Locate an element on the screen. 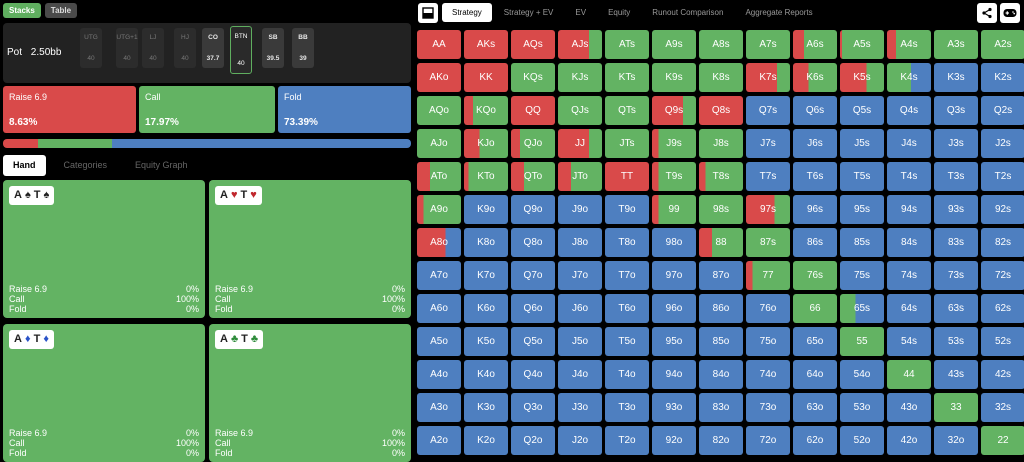  hand-cell-j6s: J6s is located at coordinates (815, 143).